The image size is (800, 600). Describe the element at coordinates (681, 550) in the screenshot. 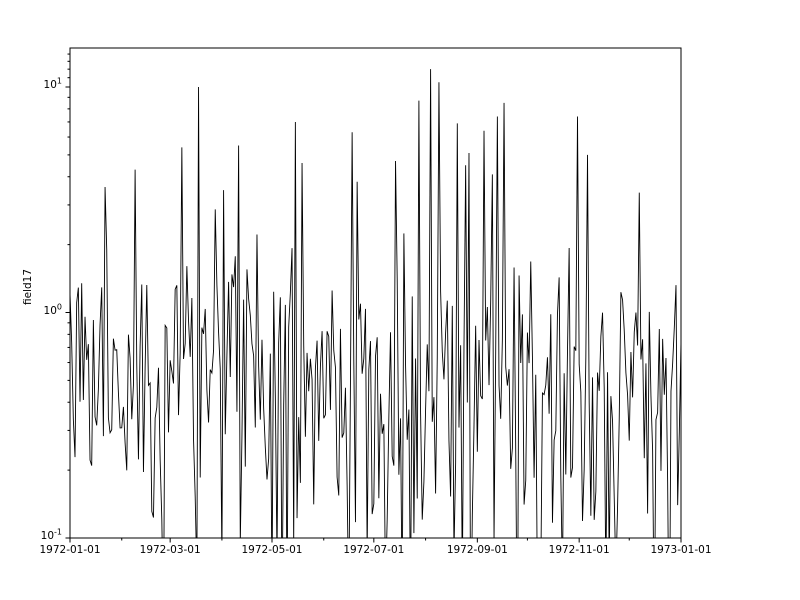

I see `x-tick-label: 1973-01-01` at that location.